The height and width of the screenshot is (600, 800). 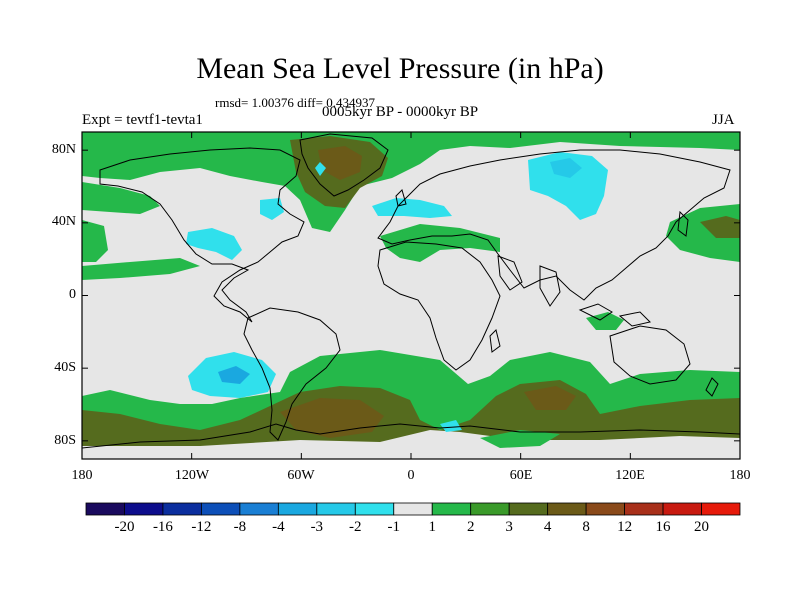 I want to click on contour-olive-nwpacific, so click(x=720, y=227).